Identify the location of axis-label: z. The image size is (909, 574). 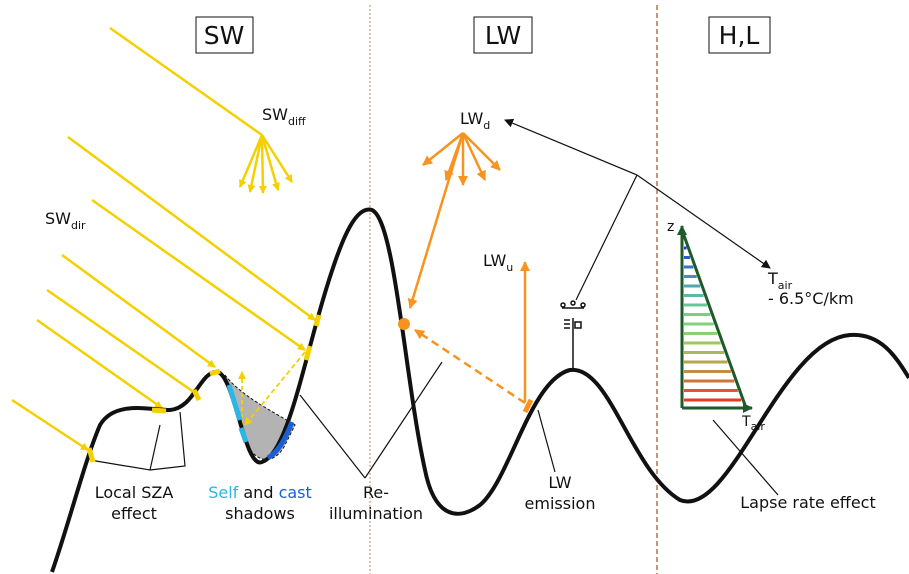
(670, 227).